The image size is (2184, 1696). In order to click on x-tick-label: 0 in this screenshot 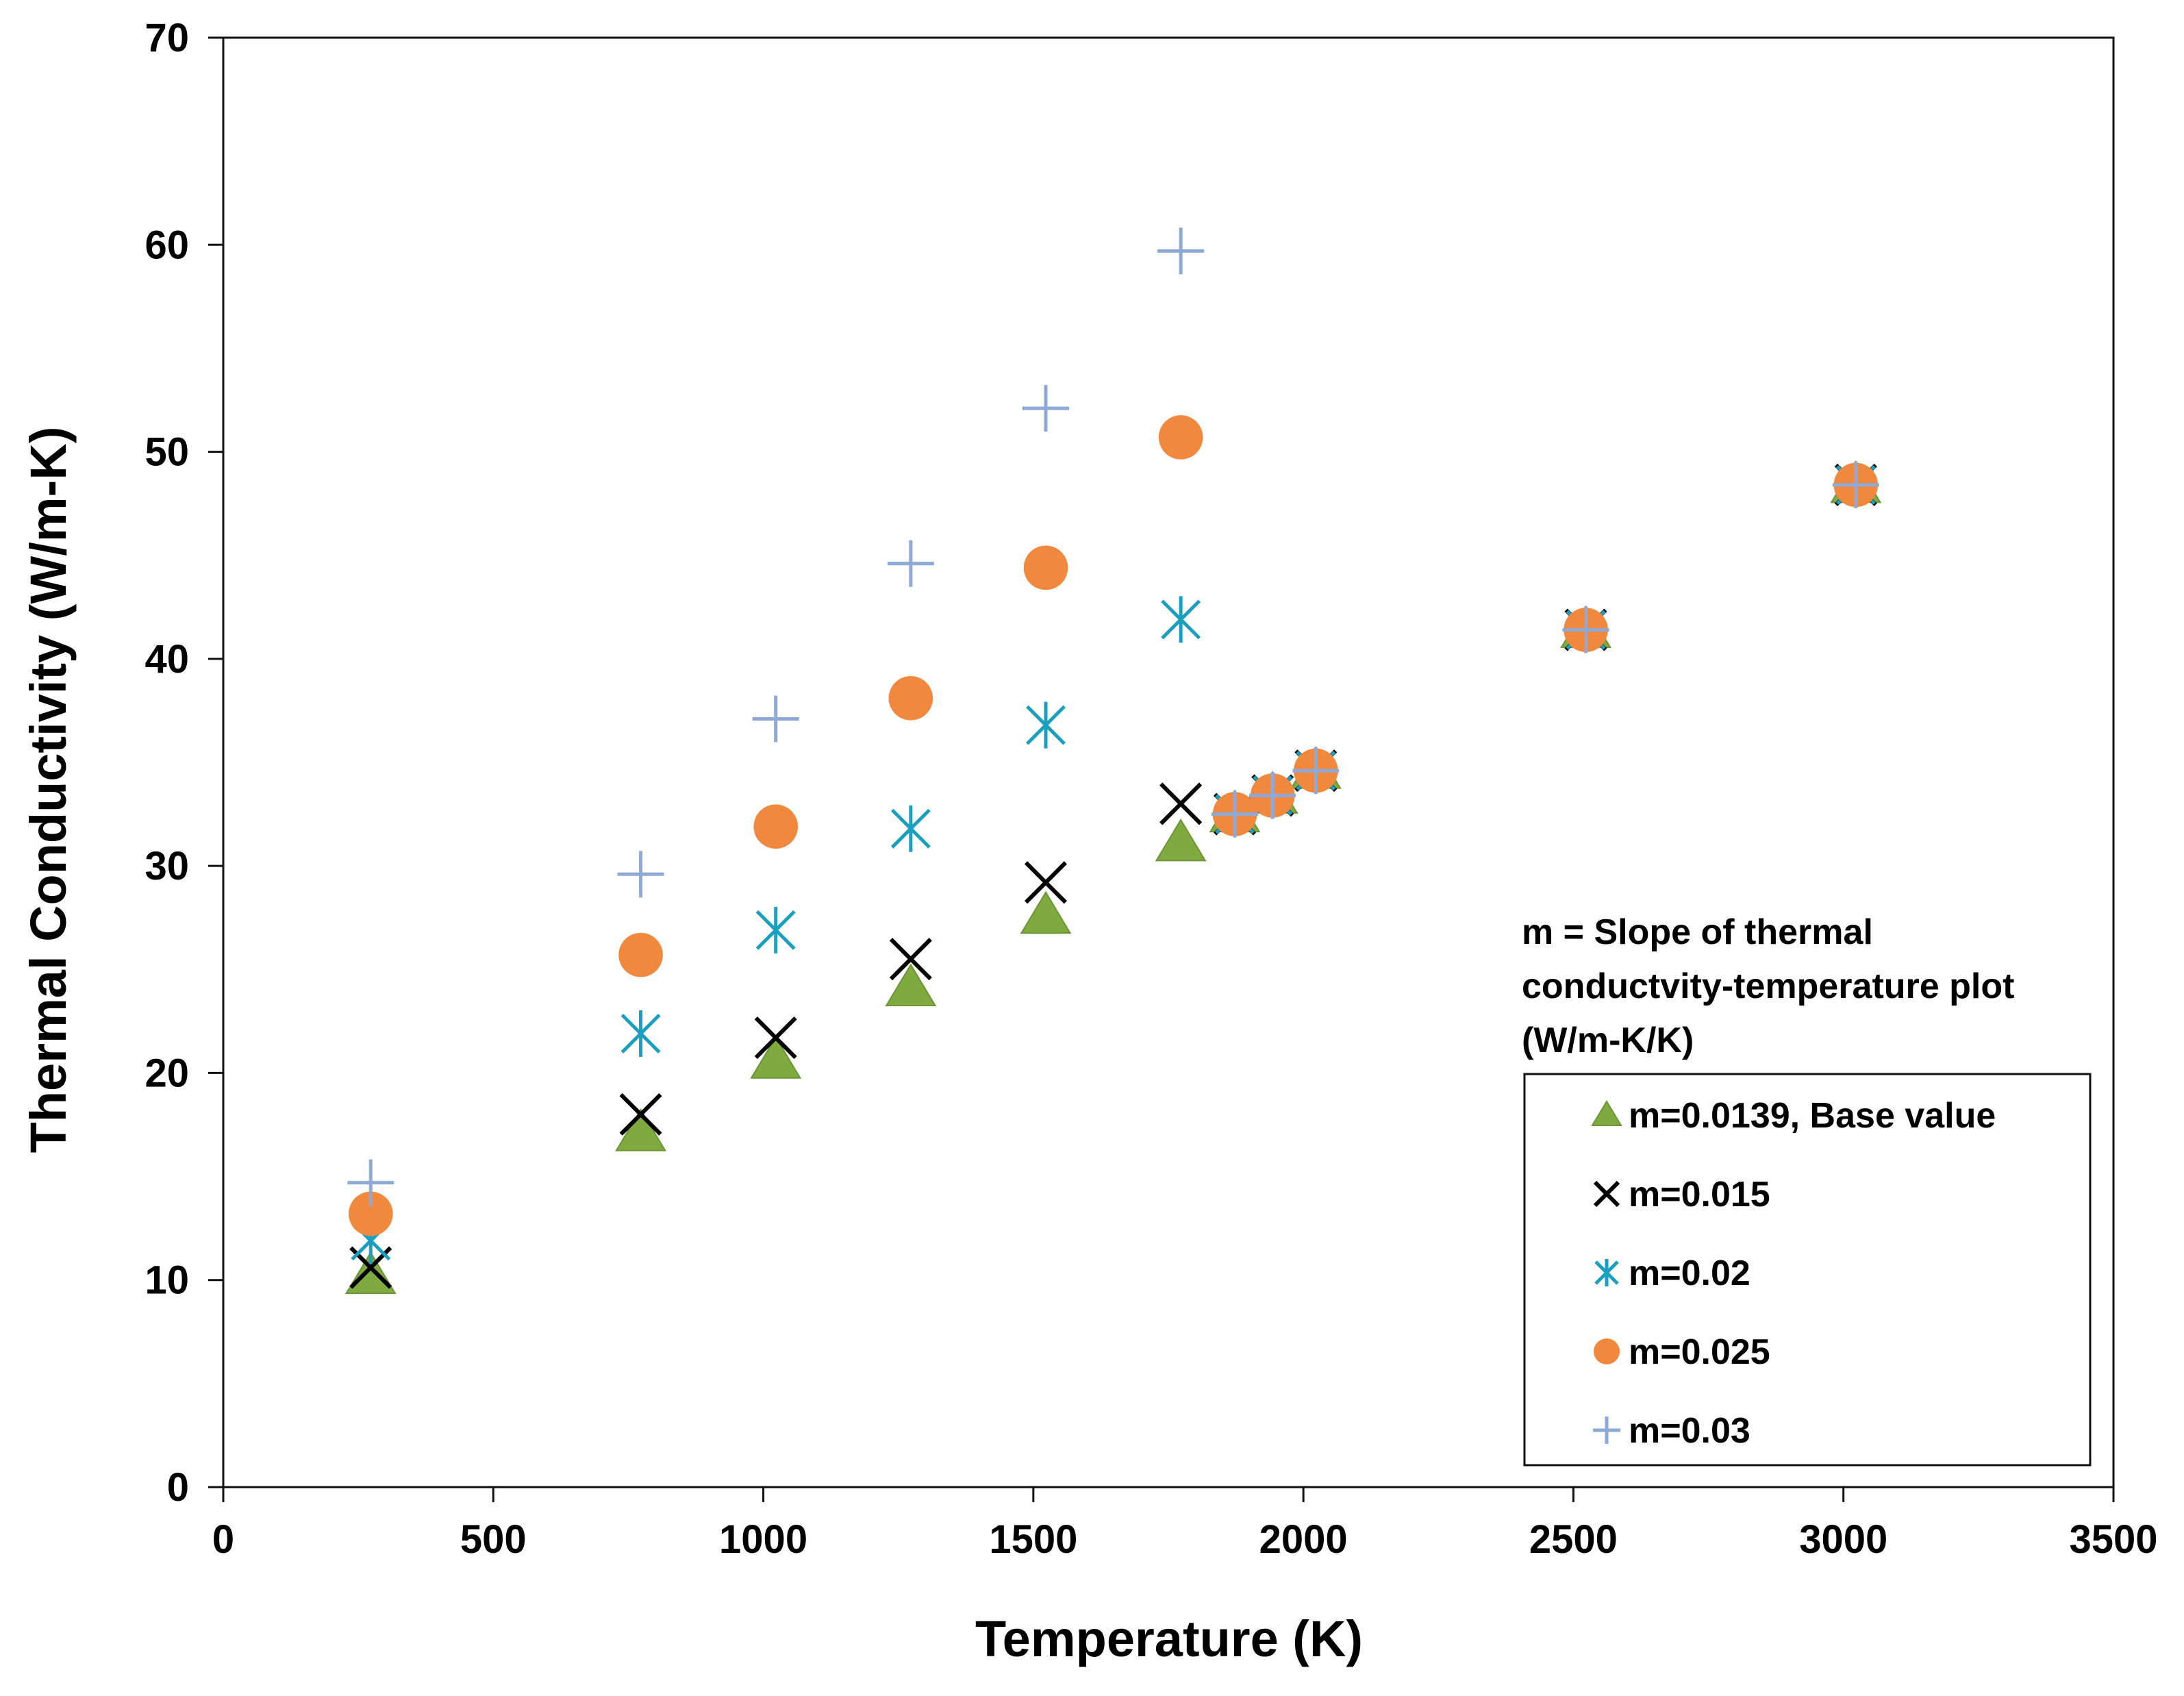, I will do `click(223, 1539)`.